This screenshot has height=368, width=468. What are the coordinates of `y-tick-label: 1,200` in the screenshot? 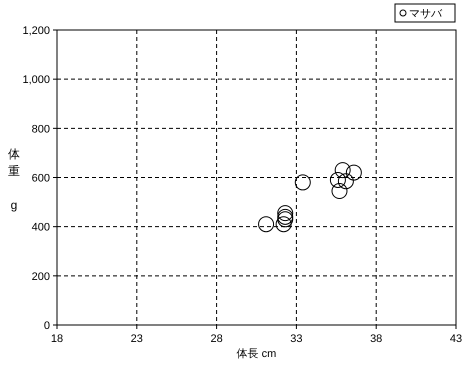 It's located at (36, 31).